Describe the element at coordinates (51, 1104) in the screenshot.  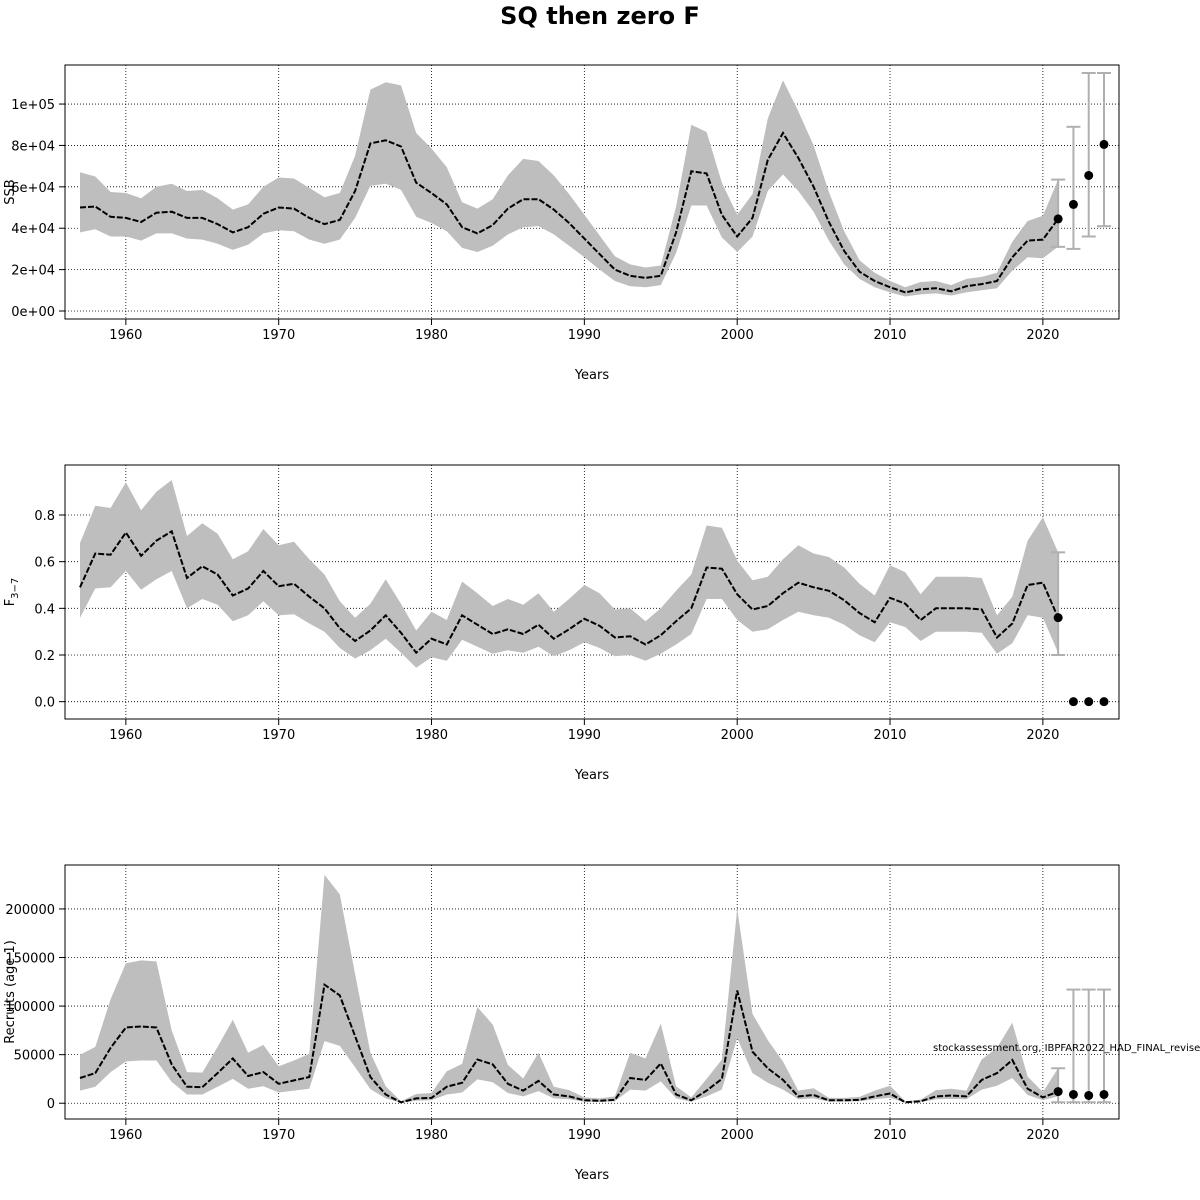
I see `y-tick-label: 0` at that location.